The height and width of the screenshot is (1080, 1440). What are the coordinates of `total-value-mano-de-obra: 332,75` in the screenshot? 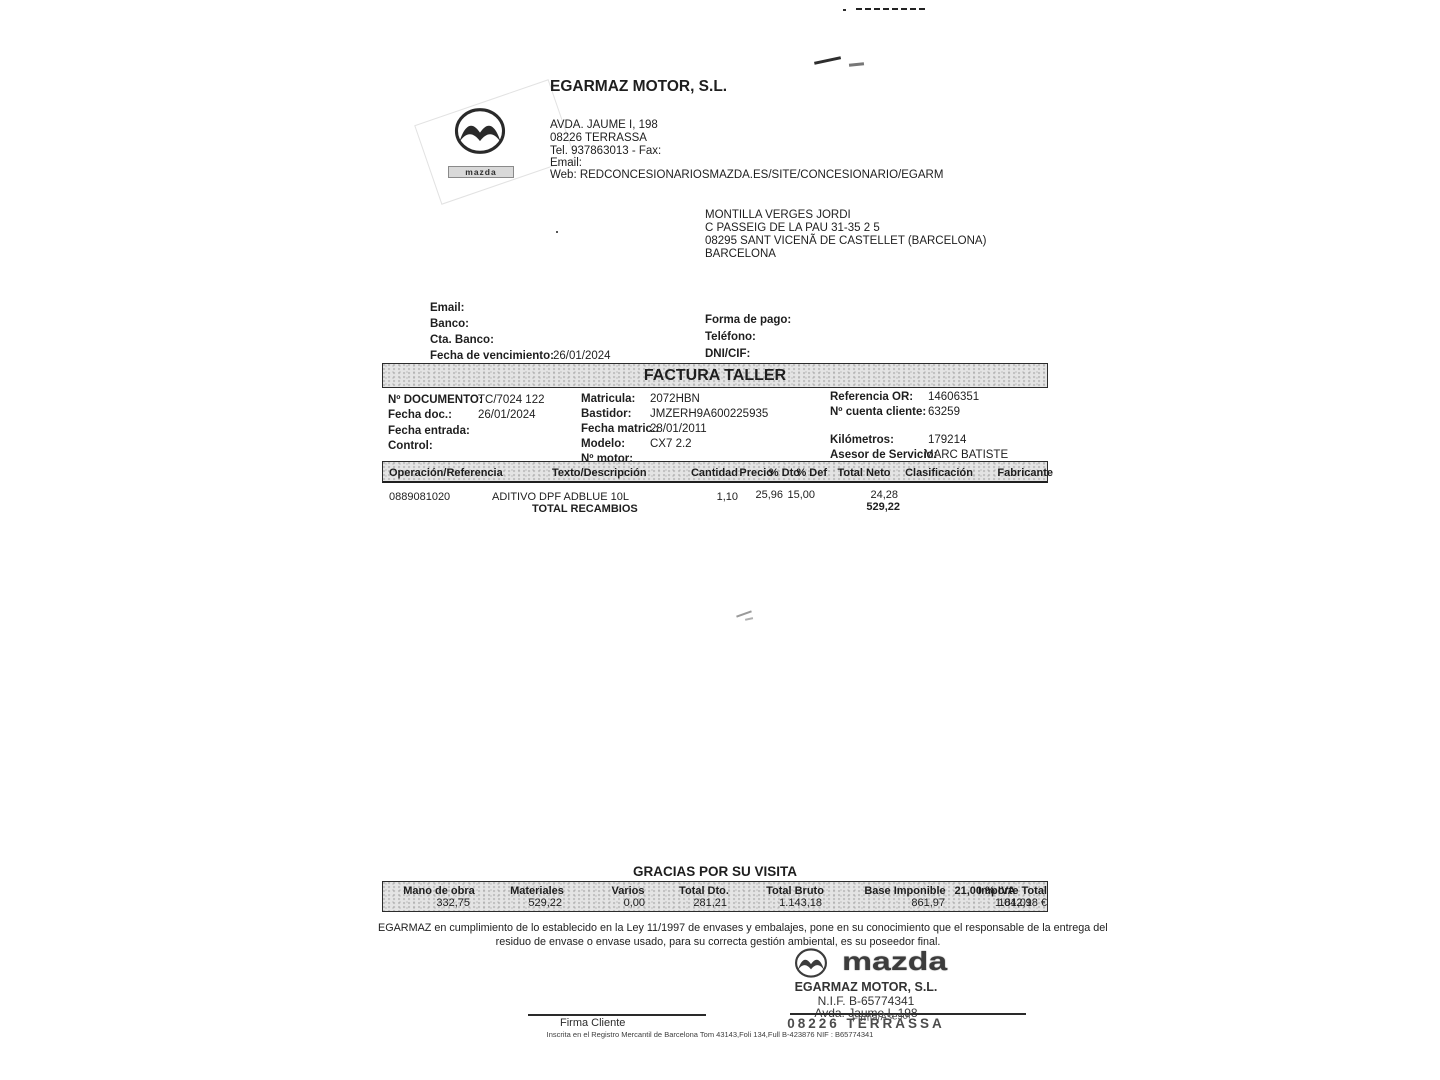 It's located at (453, 903).